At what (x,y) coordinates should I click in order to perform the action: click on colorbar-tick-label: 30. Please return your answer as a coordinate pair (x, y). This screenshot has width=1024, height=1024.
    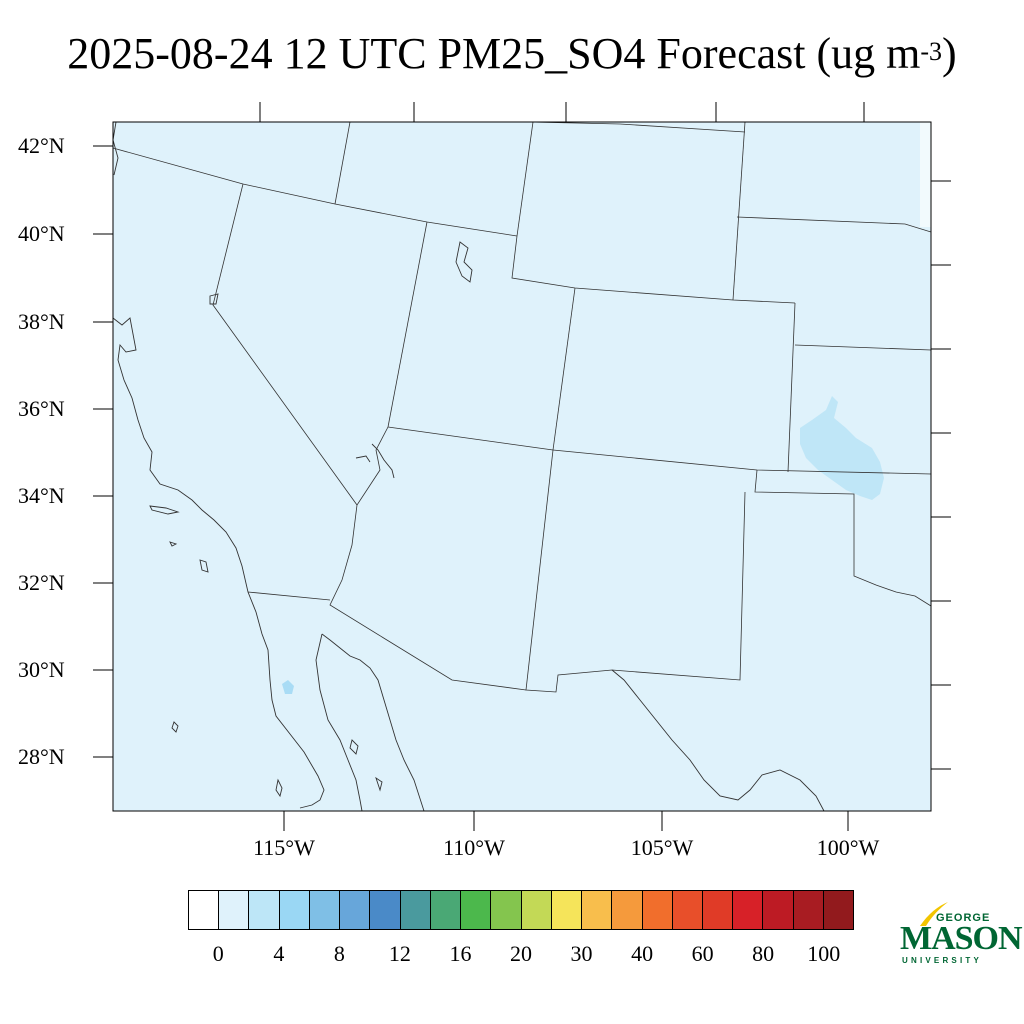
    Looking at the image, I should click on (581, 953).